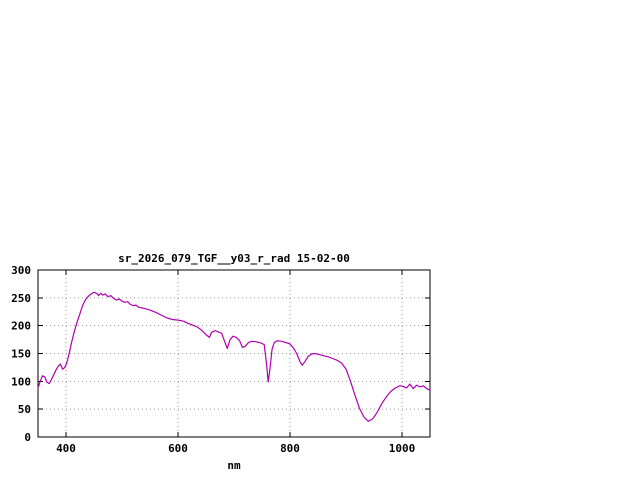 Image resolution: width=640 pixels, height=480 pixels. What do you see at coordinates (21, 298) in the screenshot?
I see `y-tick-label: 250` at bounding box center [21, 298].